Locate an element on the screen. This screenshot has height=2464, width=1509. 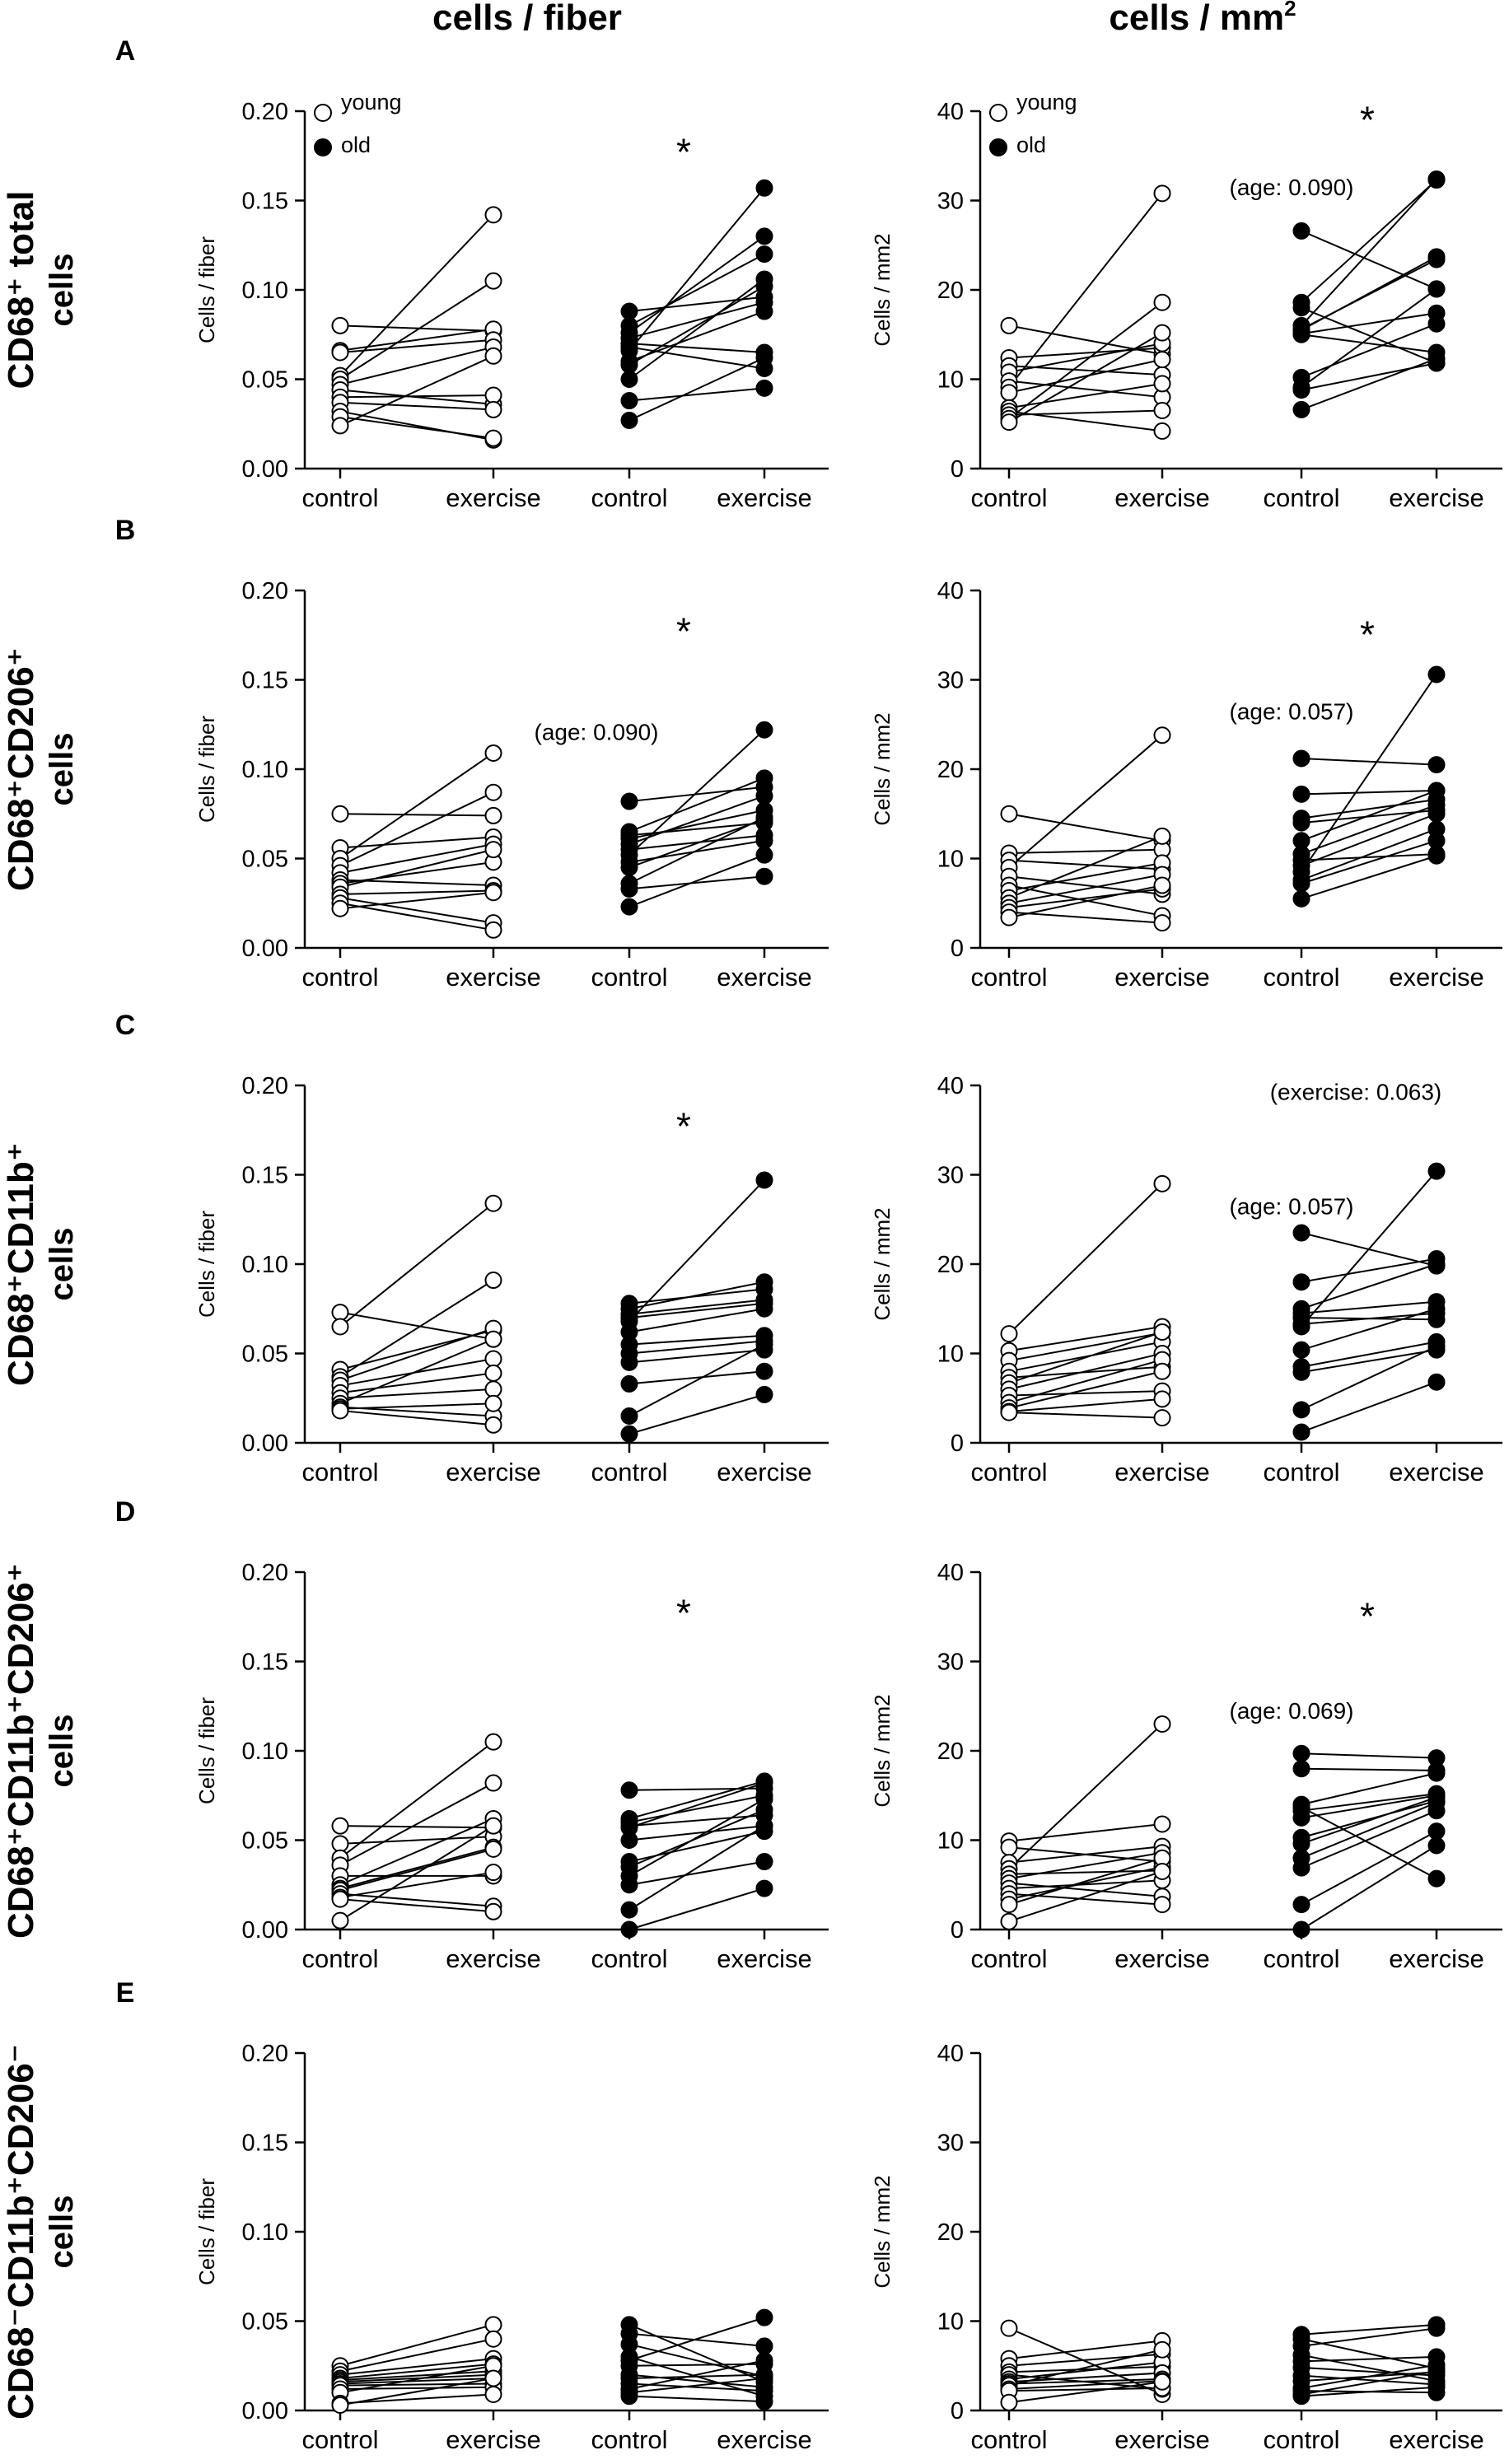
y-tick-label: 0.10 is located at coordinates (265, 1265).